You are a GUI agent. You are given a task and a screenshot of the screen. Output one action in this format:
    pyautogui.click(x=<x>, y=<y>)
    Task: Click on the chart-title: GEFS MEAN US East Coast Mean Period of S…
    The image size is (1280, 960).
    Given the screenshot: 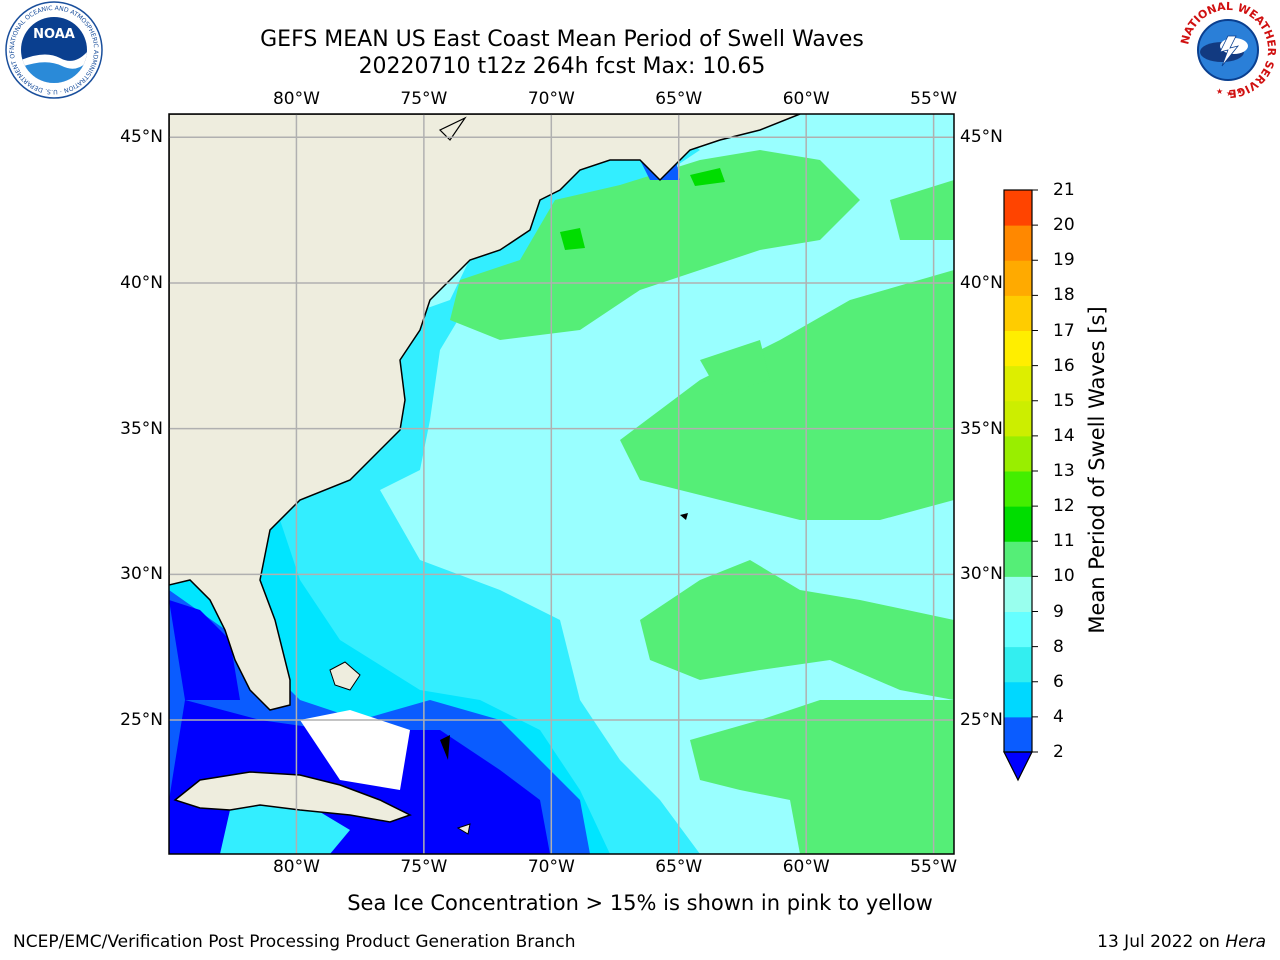 What is the action you would take?
    pyautogui.click(x=562, y=39)
    